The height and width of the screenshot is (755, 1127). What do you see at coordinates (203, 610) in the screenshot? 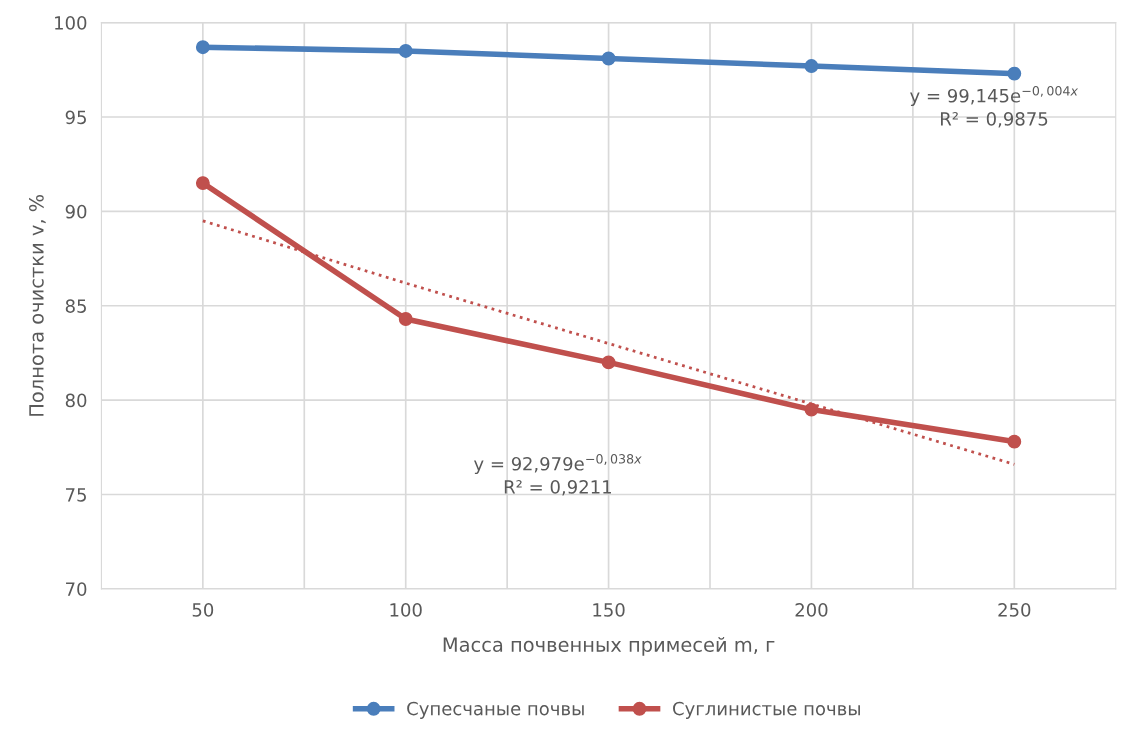
I see `x-tick-label: 50` at bounding box center [203, 610].